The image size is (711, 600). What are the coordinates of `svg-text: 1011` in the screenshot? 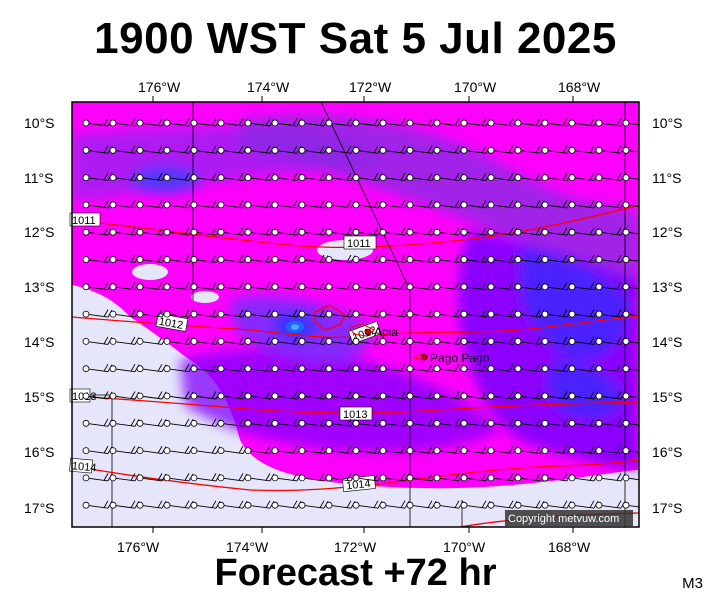 It's located at (359, 244).